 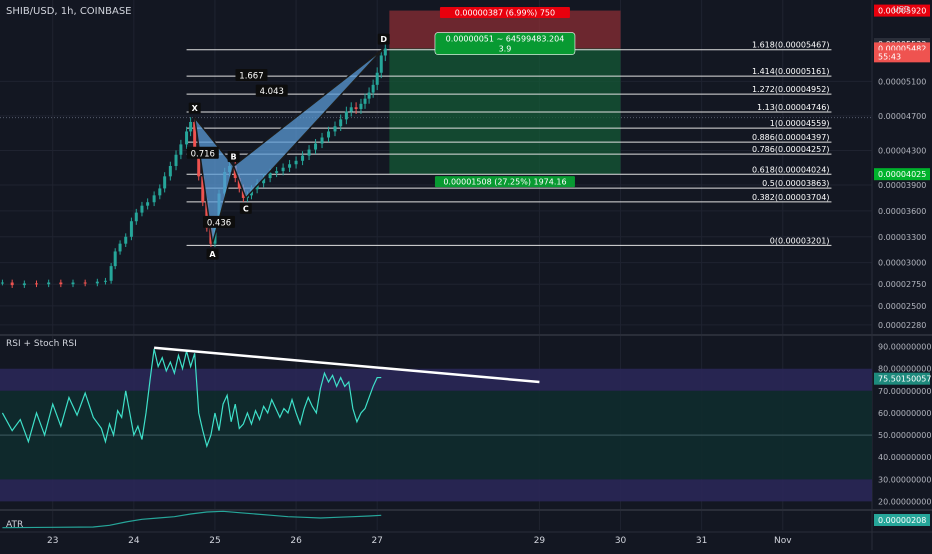 I want to click on rsi-current-badge, so click(x=902, y=378).